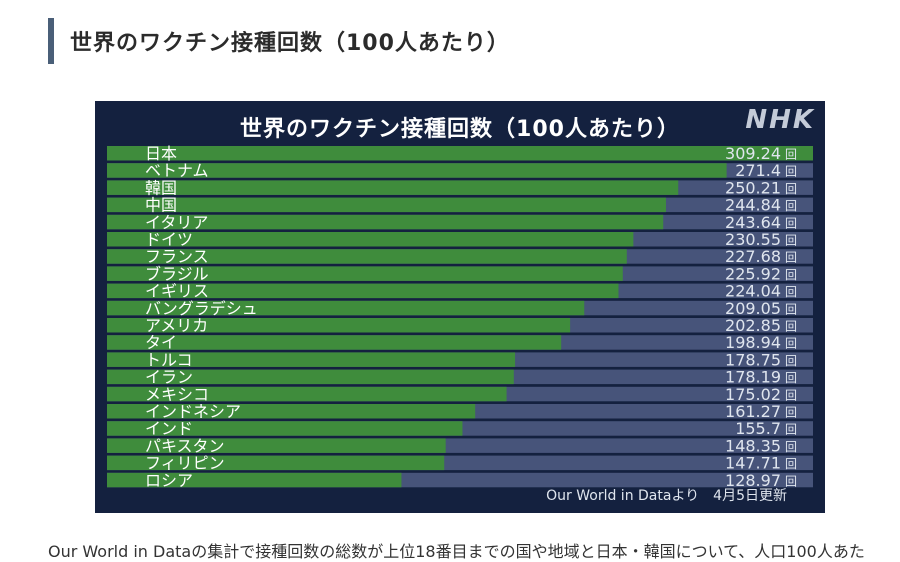  I want to click on value-label: 250.21, so click(753, 187).